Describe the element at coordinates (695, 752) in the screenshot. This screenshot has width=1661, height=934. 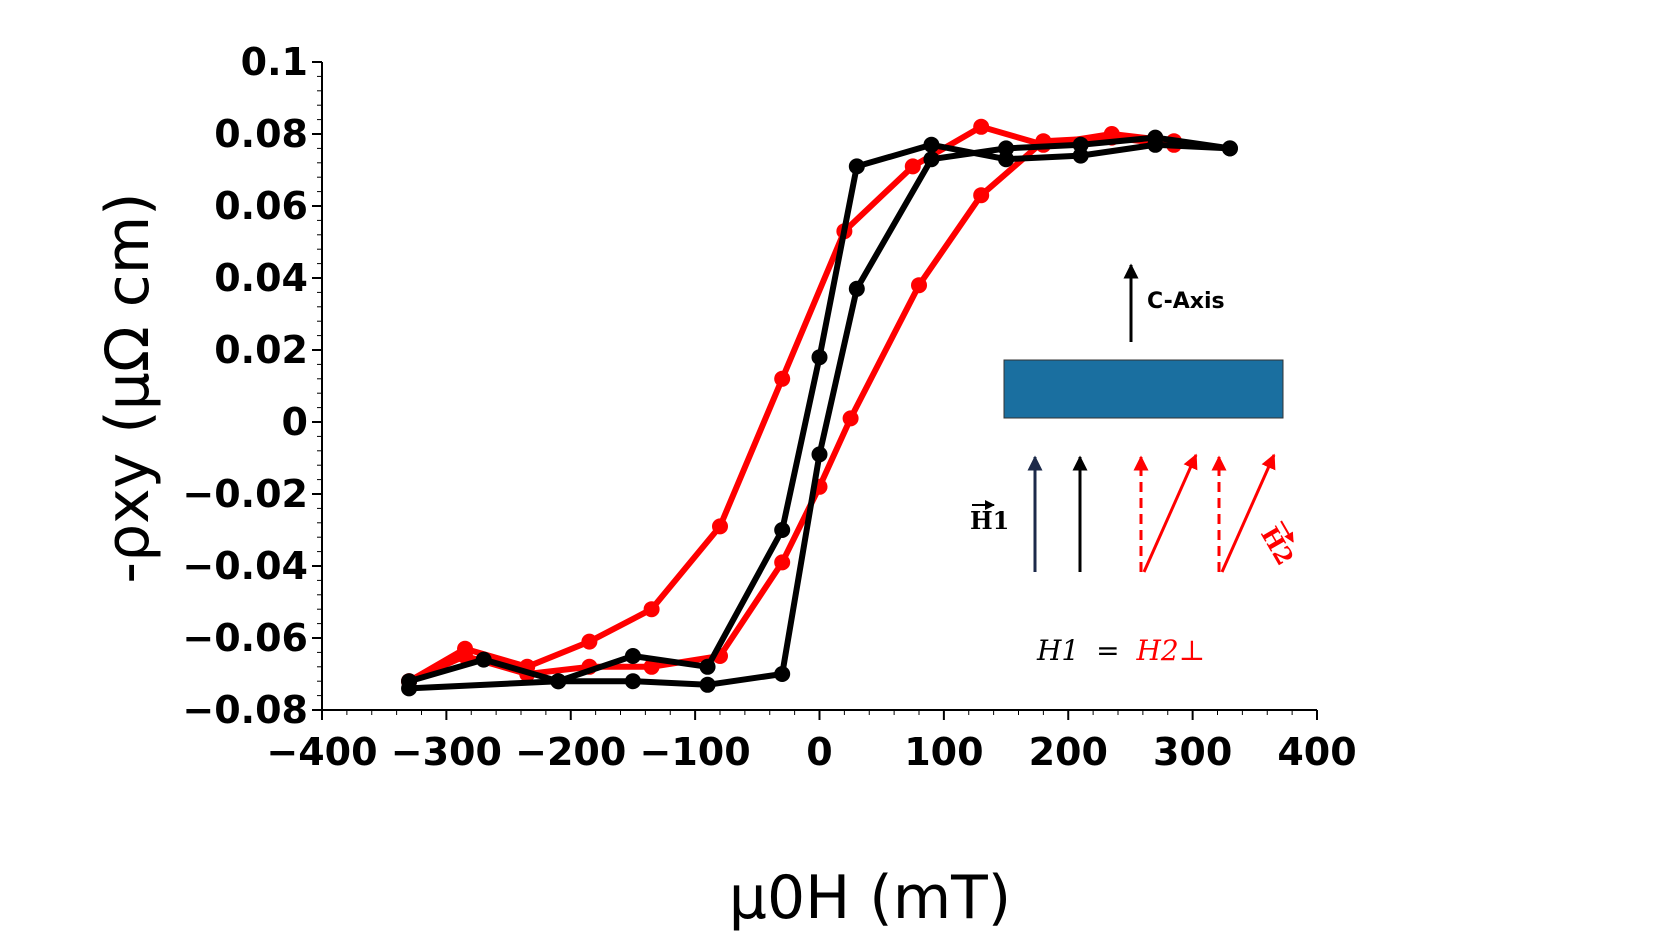
I see `x-tick-label: −100` at that location.